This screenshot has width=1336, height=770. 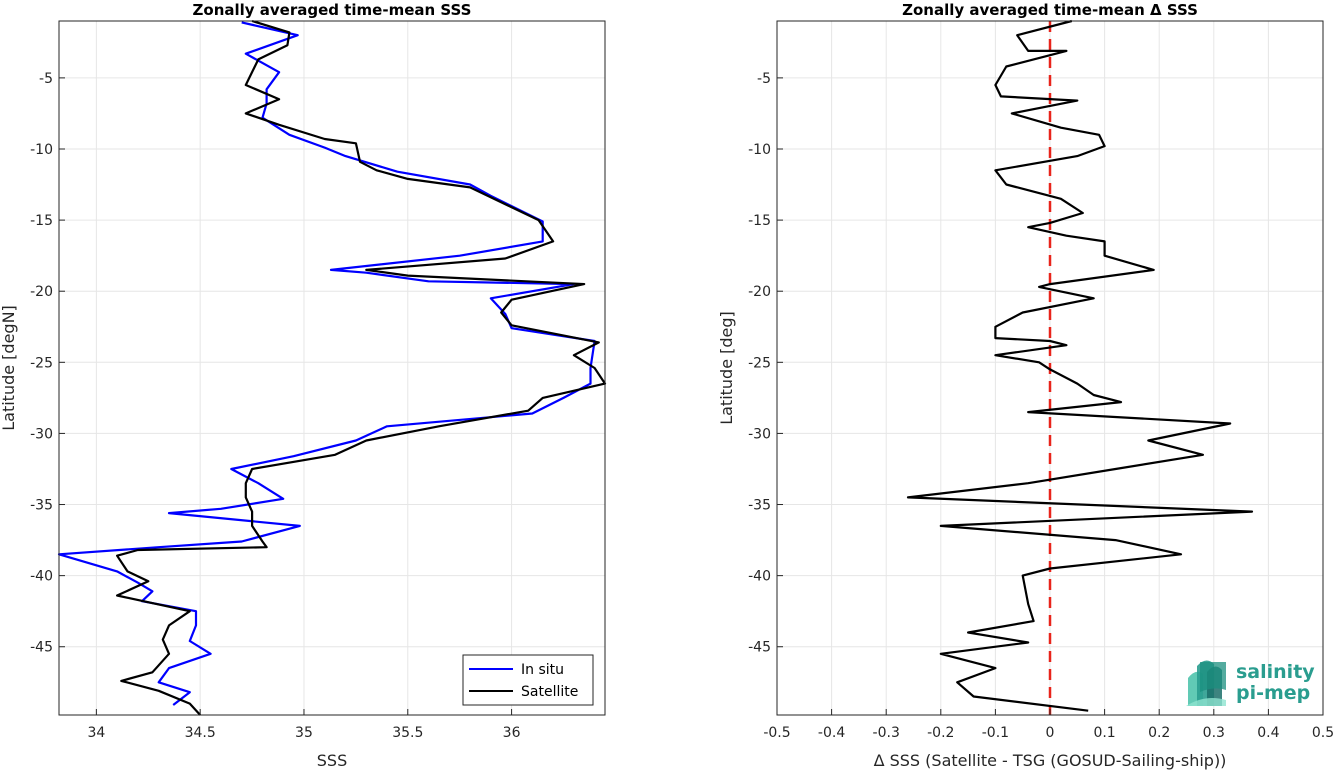 I want to click on left-ytick-label: -40, so click(x=41, y=577).